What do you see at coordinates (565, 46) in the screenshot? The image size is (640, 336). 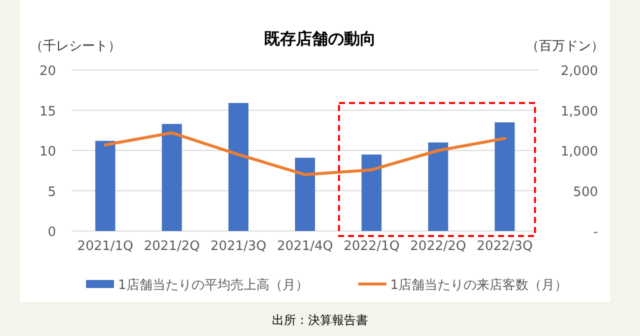 I see `y2-axis-title: （百万ドン）` at bounding box center [565, 46].